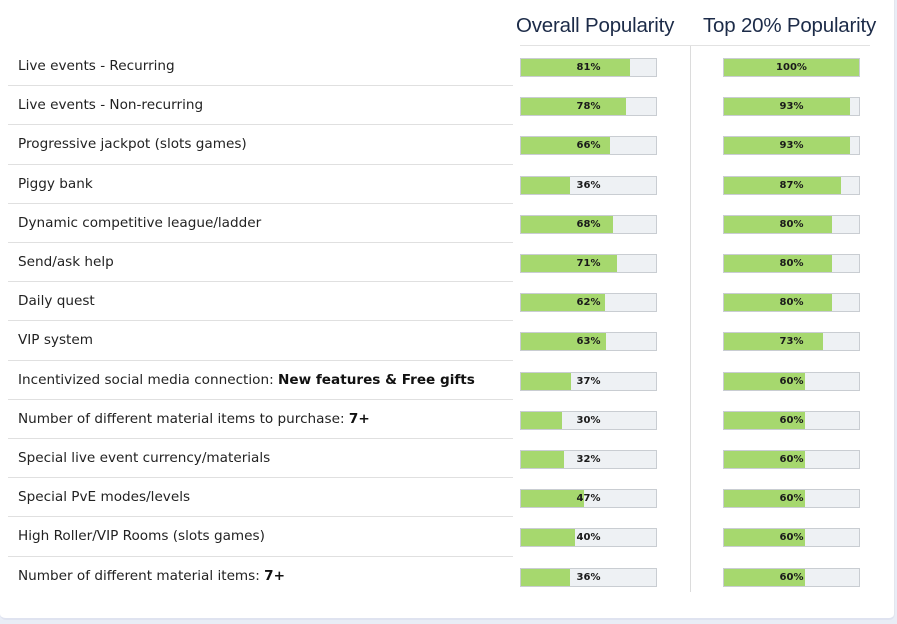 The width and height of the screenshot is (897, 624). I want to click on category-label: Progressive jackpot (slots games), so click(132, 144).